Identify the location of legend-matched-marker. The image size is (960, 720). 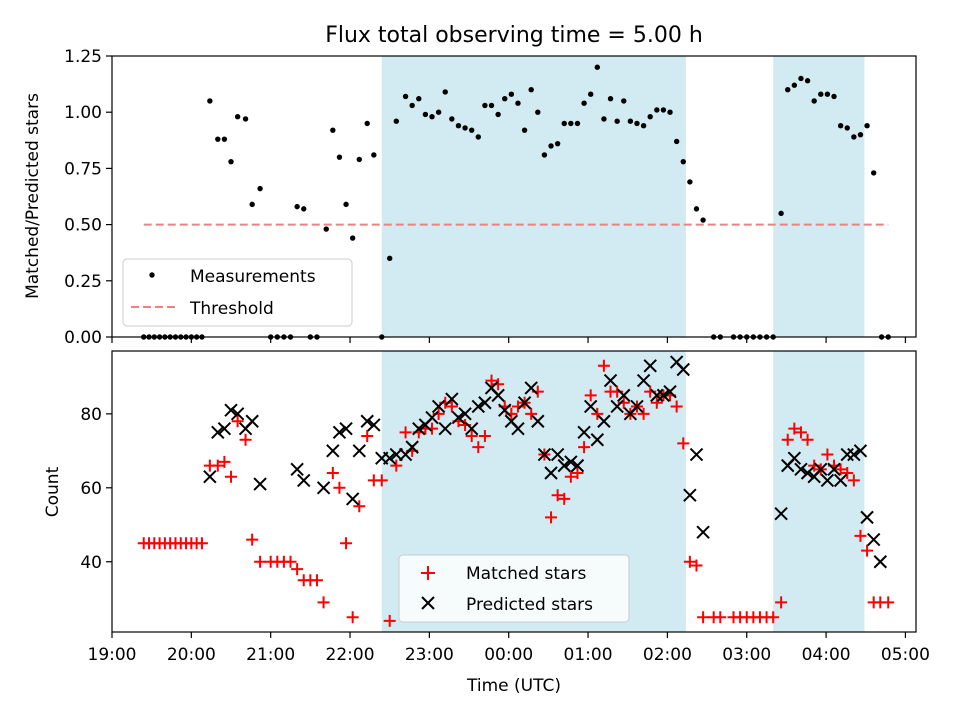
(428, 573).